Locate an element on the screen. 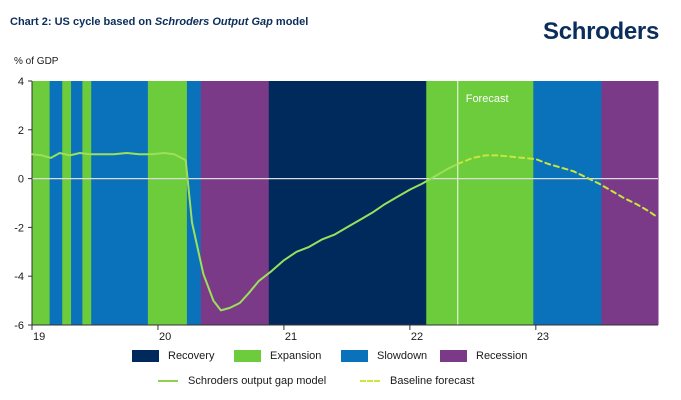 Image resolution: width=681 pixels, height=400 pixels. x-tick-label: 22 is located at coordinates (417, 337).